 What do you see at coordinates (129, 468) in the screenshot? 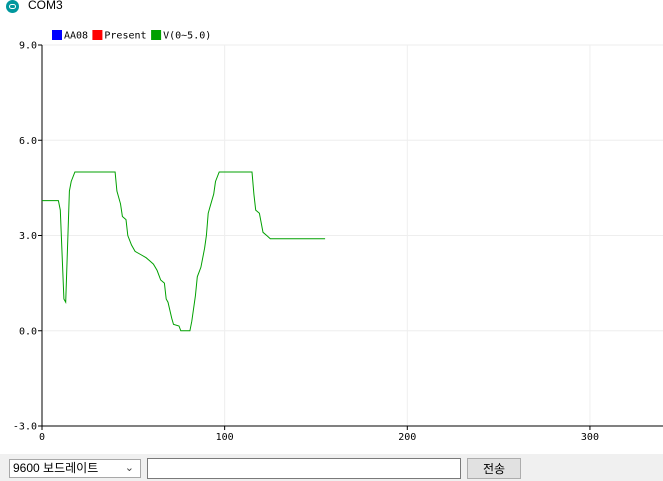
I see `chevron-down-icon: ⌄` at bounding box center [129, 468].